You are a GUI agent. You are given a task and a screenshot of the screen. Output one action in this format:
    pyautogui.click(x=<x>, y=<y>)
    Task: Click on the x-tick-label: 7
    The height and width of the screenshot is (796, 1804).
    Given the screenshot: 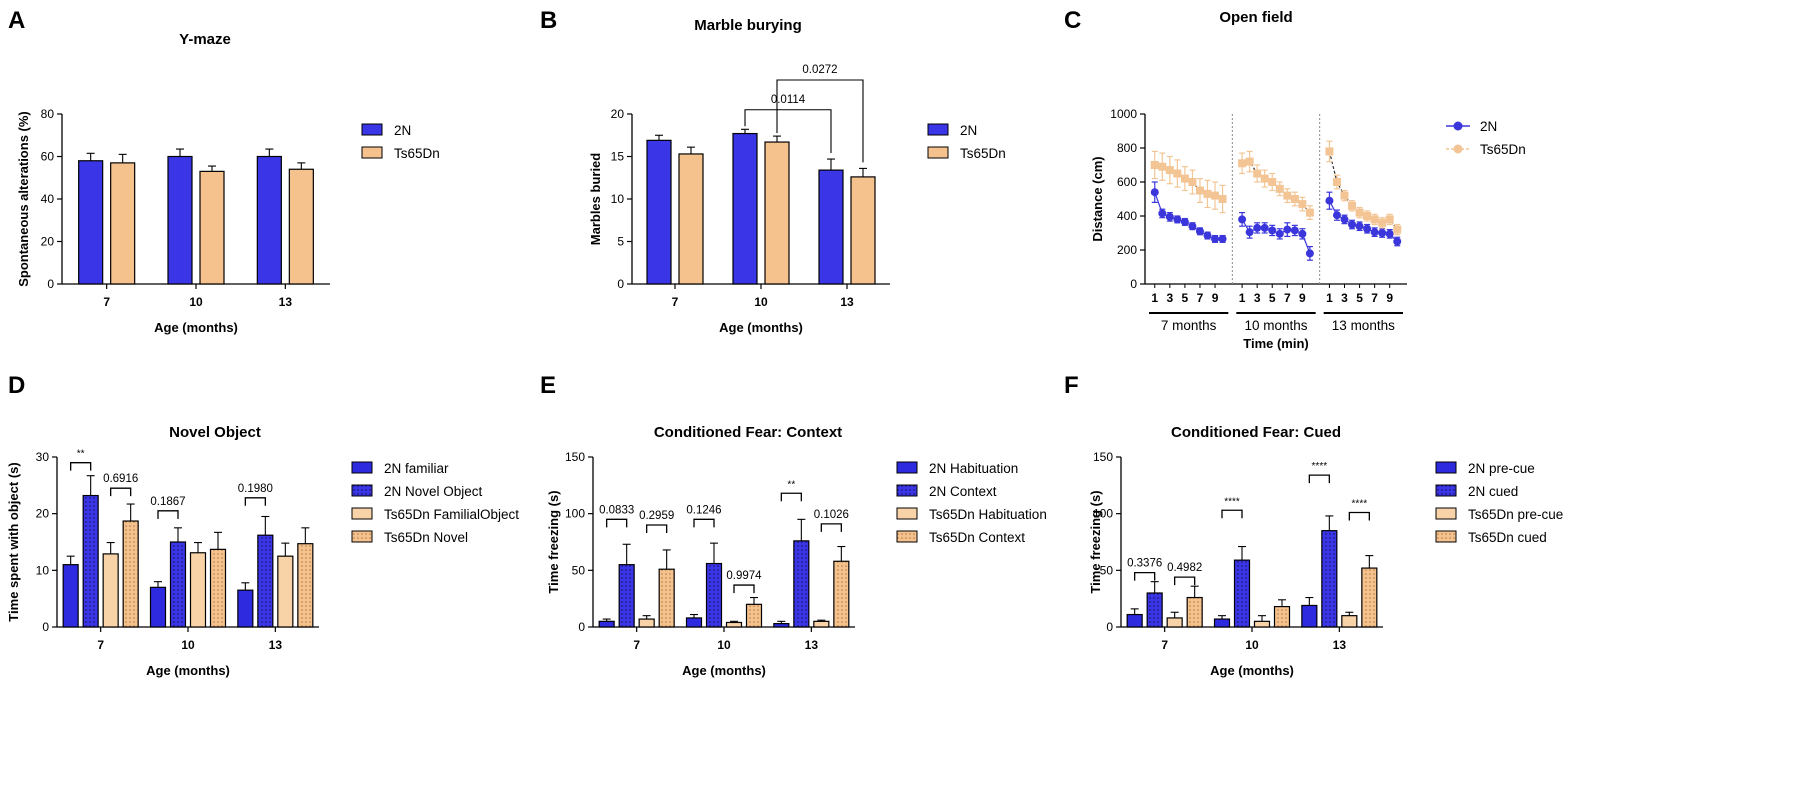 What is the action you would take?
    pyautogui.click(x=1374, y=298)
    